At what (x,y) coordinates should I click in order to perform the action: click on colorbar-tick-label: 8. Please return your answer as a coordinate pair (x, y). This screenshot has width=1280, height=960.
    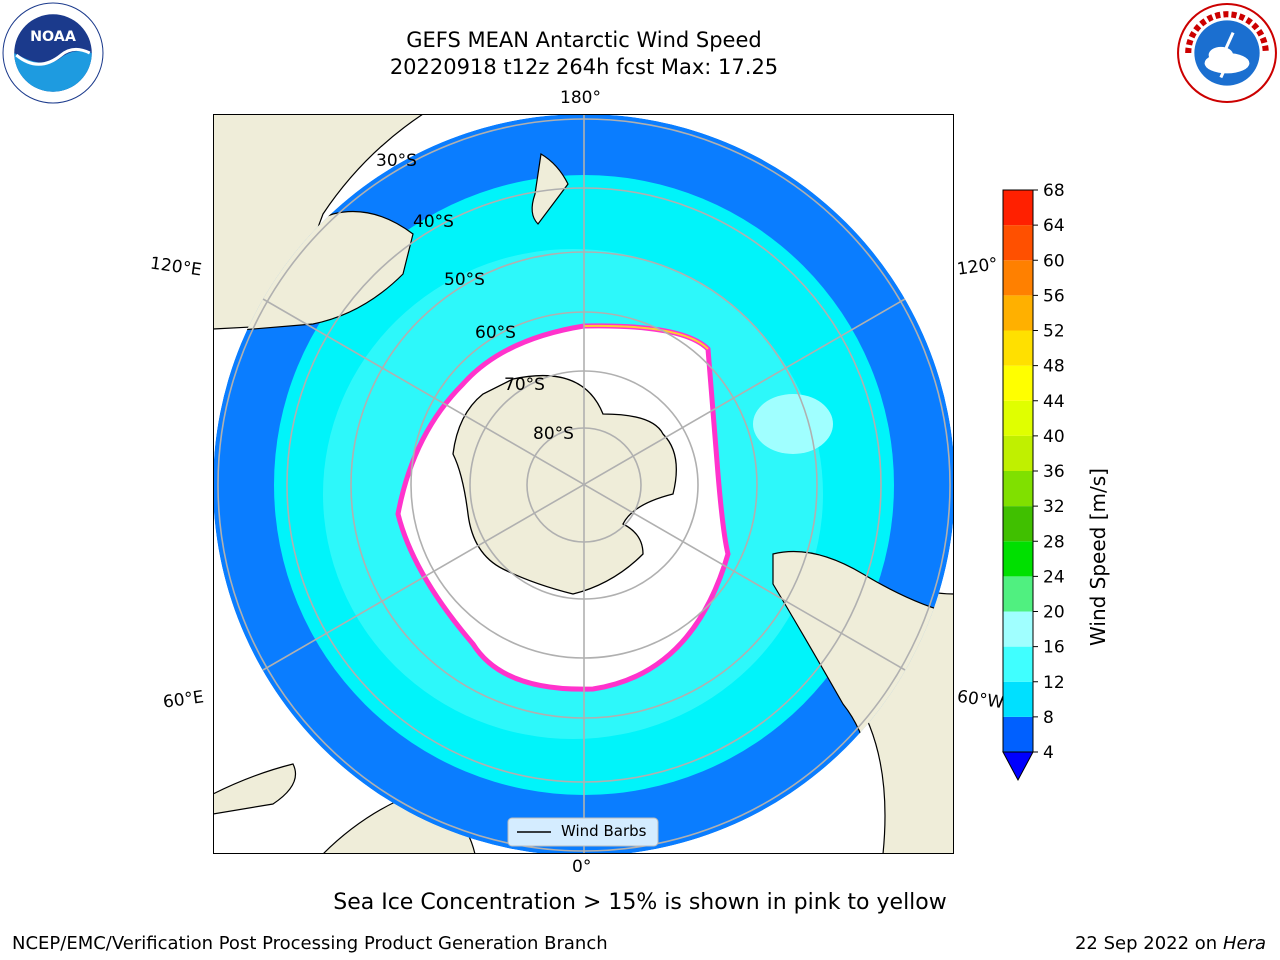
    Looking at the image, I should click on (1048, 718).